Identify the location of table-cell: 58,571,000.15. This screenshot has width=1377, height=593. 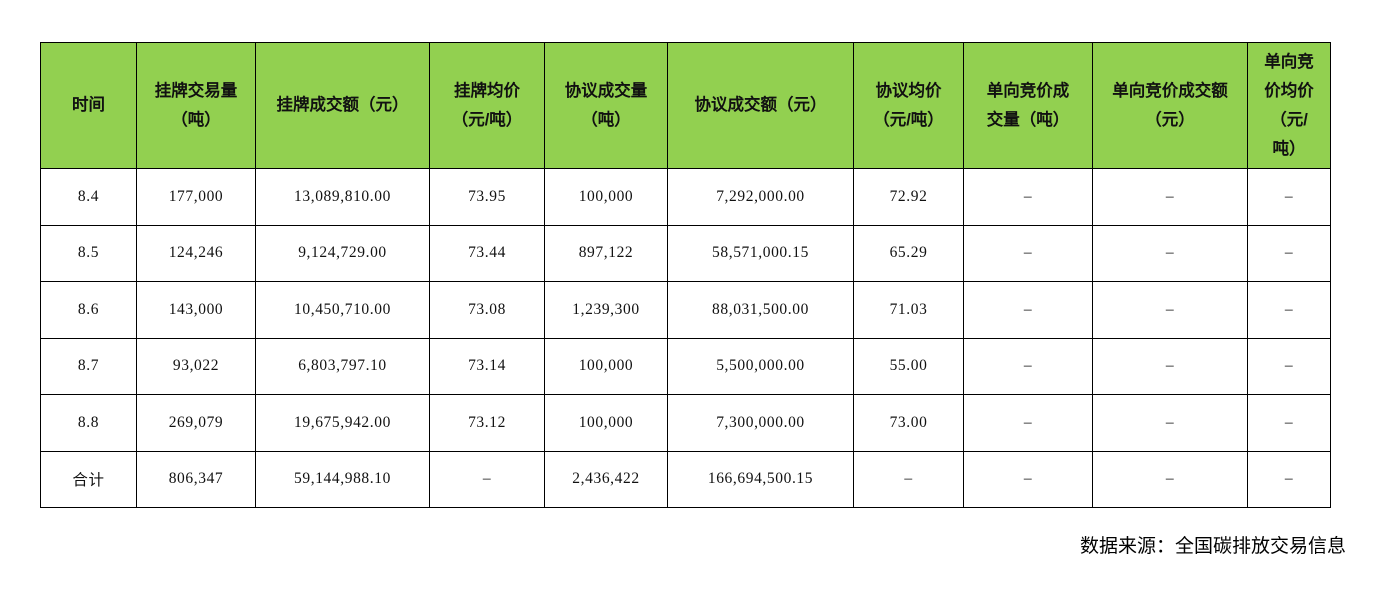
(760, 253).